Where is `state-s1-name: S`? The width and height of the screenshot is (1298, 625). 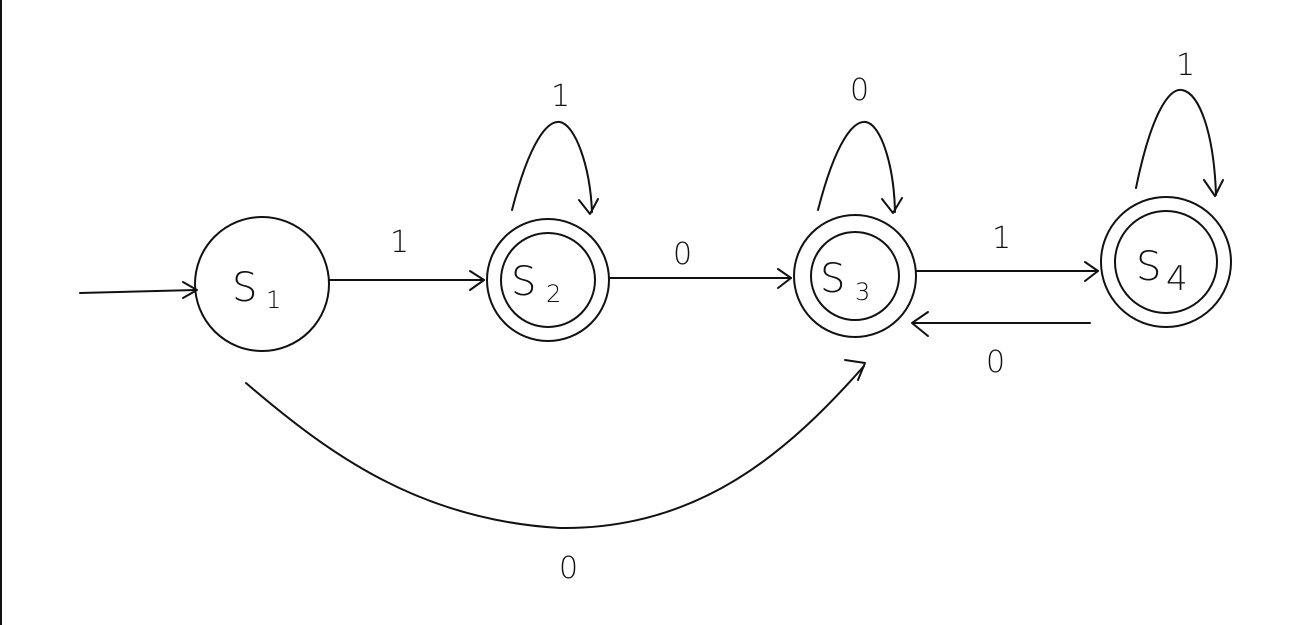 state-s1-name: S is located at coordinates (244, 288).